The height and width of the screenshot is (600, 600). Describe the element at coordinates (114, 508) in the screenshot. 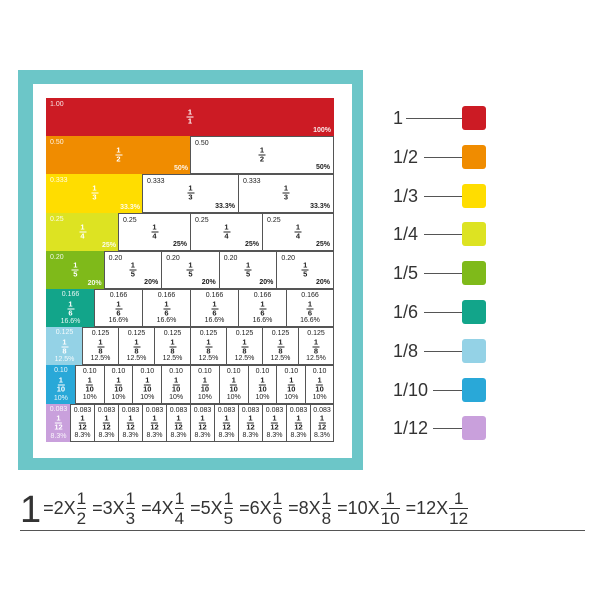

I see `equation-term: =3X 1 3` at that location.